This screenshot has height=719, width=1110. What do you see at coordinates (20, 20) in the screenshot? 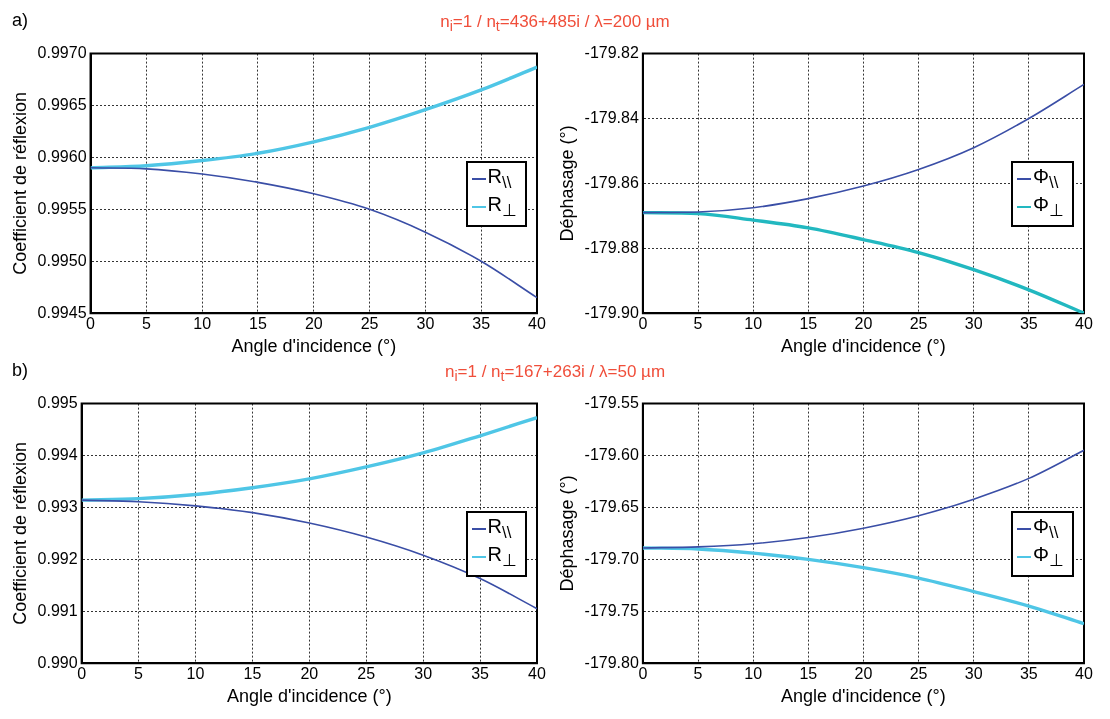
I see `text: a)` at bounding box center [20, 20].